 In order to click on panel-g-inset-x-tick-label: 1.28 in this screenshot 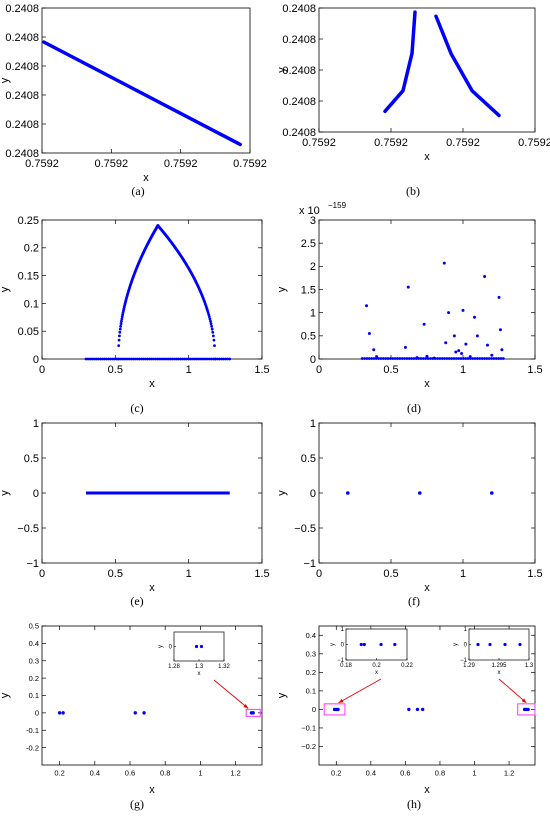, I will do `click(174, 667)`.